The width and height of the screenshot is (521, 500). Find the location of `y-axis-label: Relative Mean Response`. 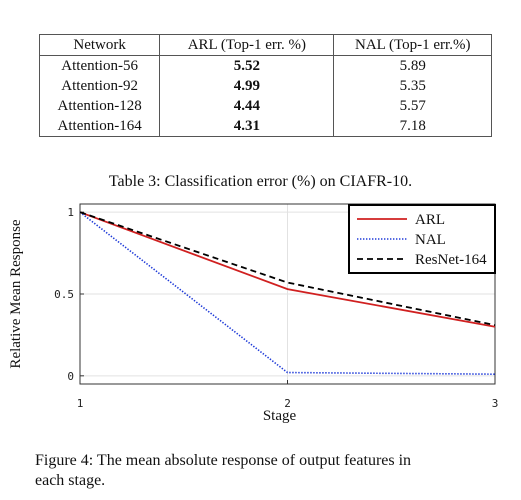

y-axis-label: Relative Mean Response is located at coordinates (16, 293).